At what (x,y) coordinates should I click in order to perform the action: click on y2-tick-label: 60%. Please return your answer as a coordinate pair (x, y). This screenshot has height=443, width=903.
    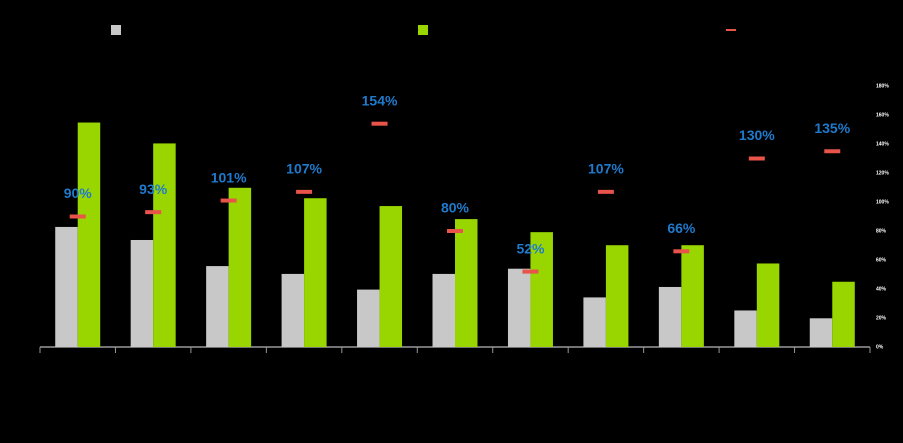
    Looking at the image, I should click on (881, 260).